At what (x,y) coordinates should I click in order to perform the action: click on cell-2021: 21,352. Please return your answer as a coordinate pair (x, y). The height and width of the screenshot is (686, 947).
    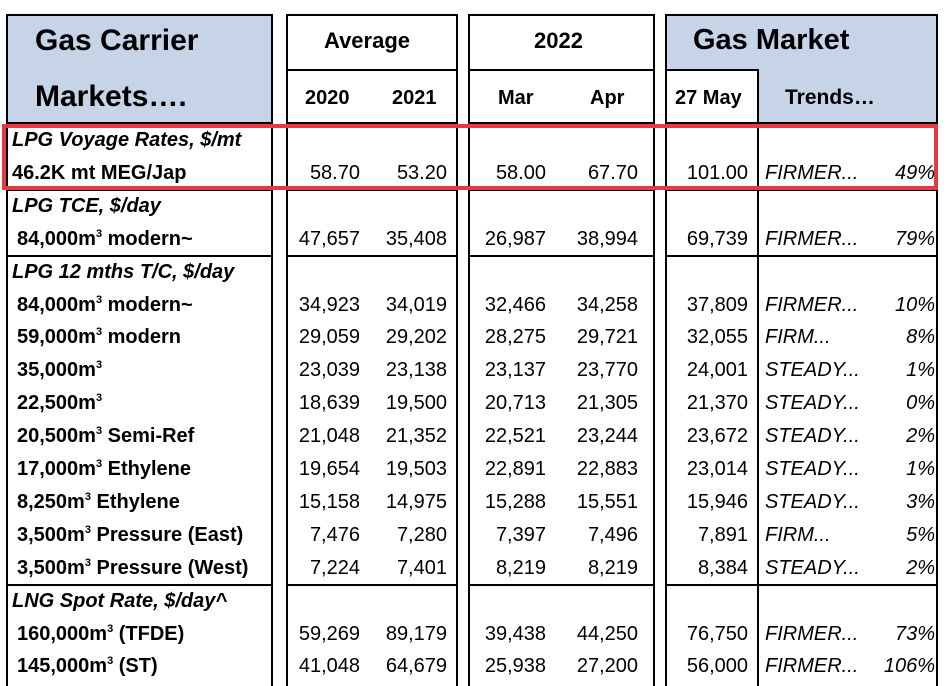
    Looking at the image, I should click on (416, 436).